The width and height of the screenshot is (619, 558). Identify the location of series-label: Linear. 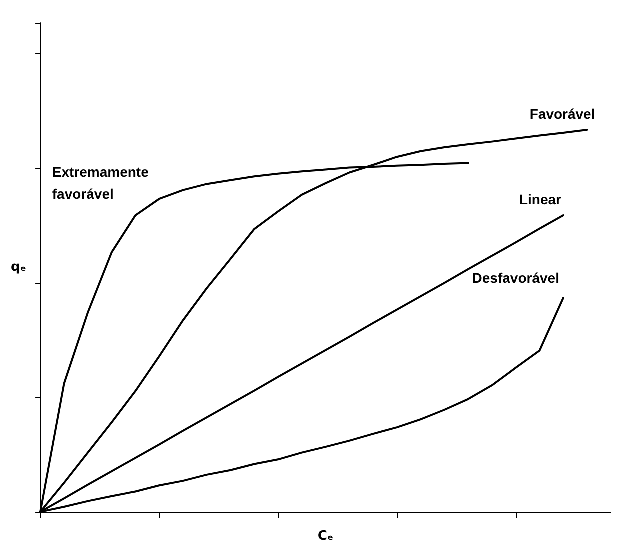
(540, 200).